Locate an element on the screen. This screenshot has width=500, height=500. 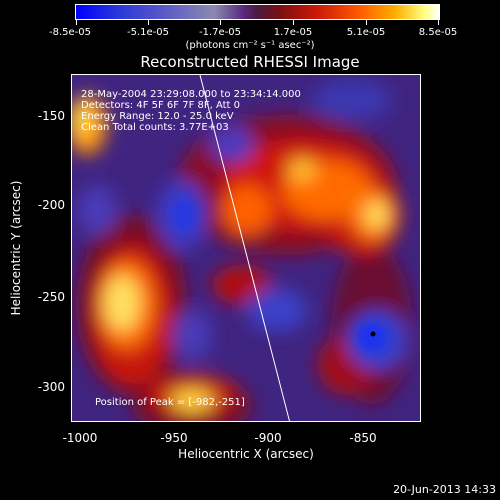
plot-title: Reconstructed RHESSI Image is located at coordinates (250, 62).